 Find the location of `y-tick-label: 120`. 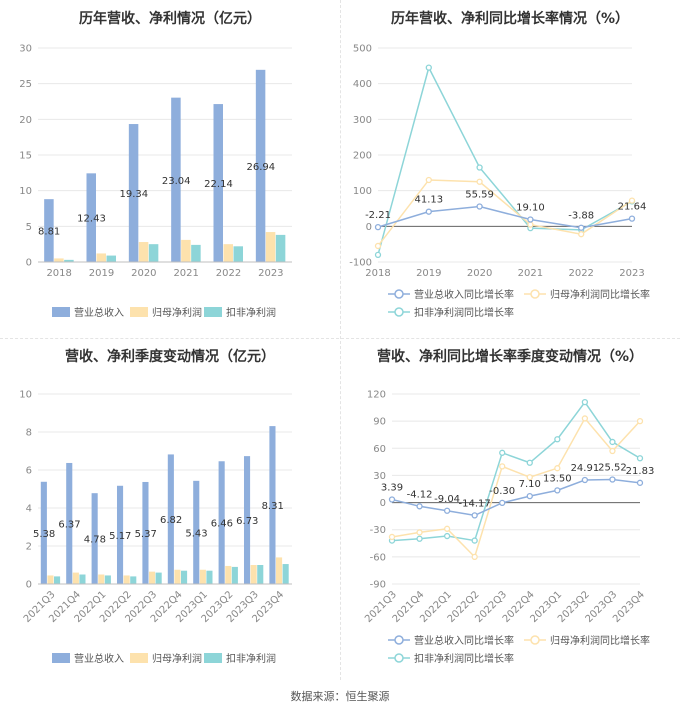

y-tick-label: 120 is located at coordinates (376, 395).